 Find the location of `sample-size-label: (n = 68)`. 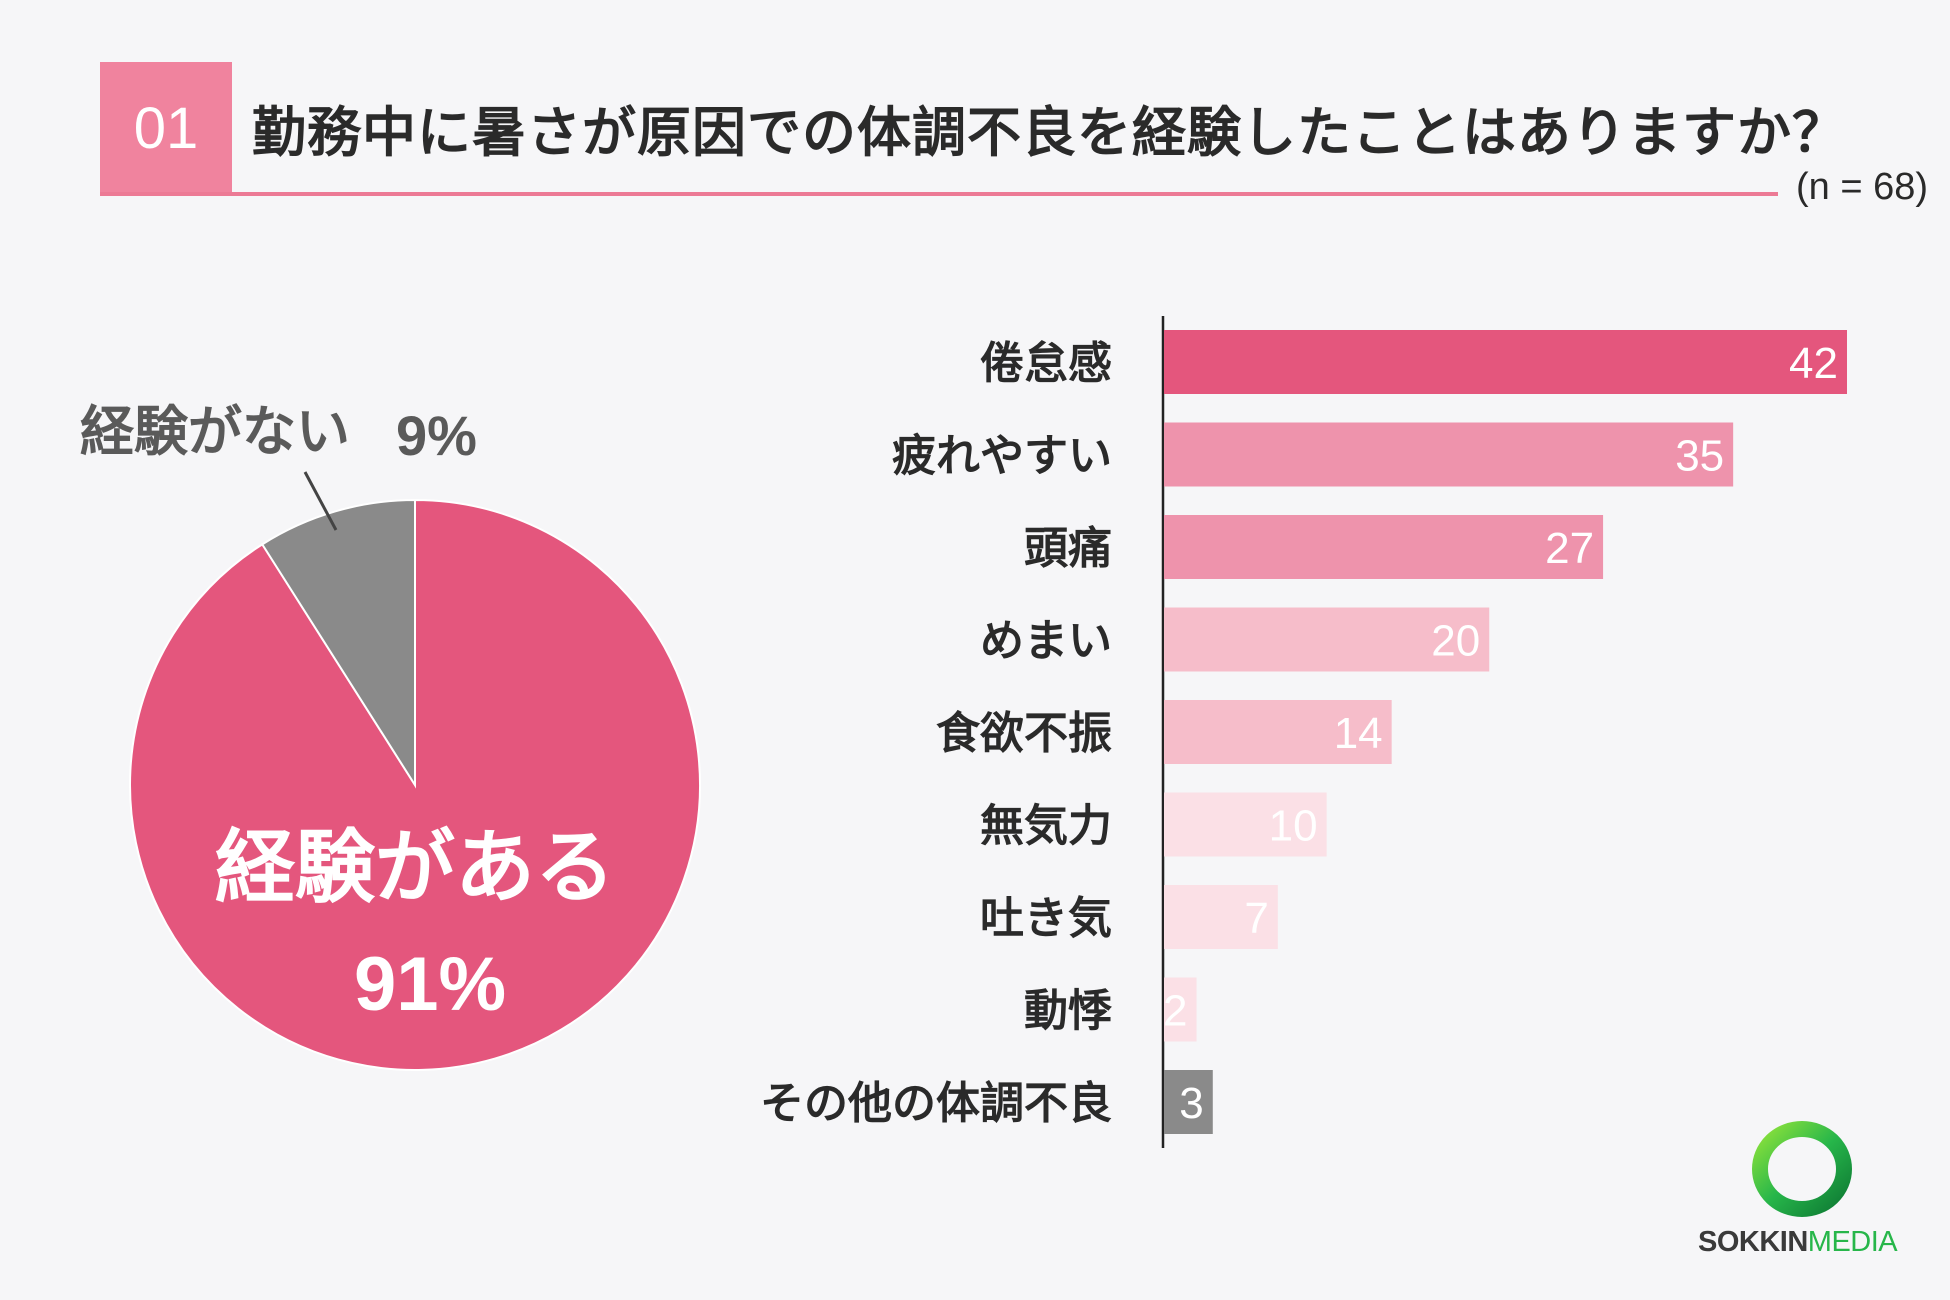

sample-size-label: (n = 68) is located at coordinates (1861, 187).